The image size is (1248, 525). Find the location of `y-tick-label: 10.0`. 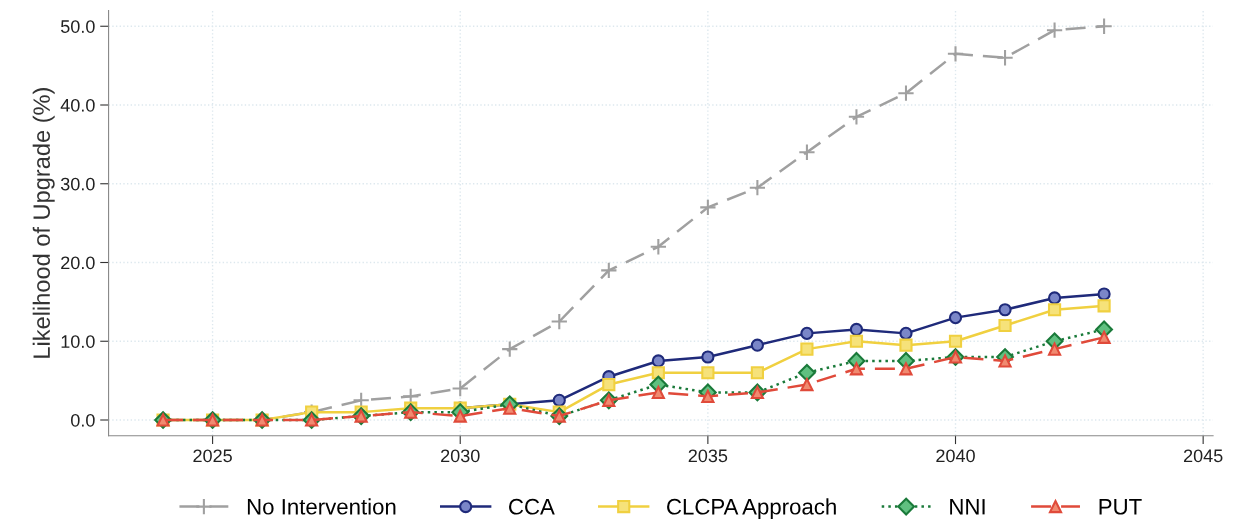

y-tick-label: 10.0 is located at coordinates (78, 341).